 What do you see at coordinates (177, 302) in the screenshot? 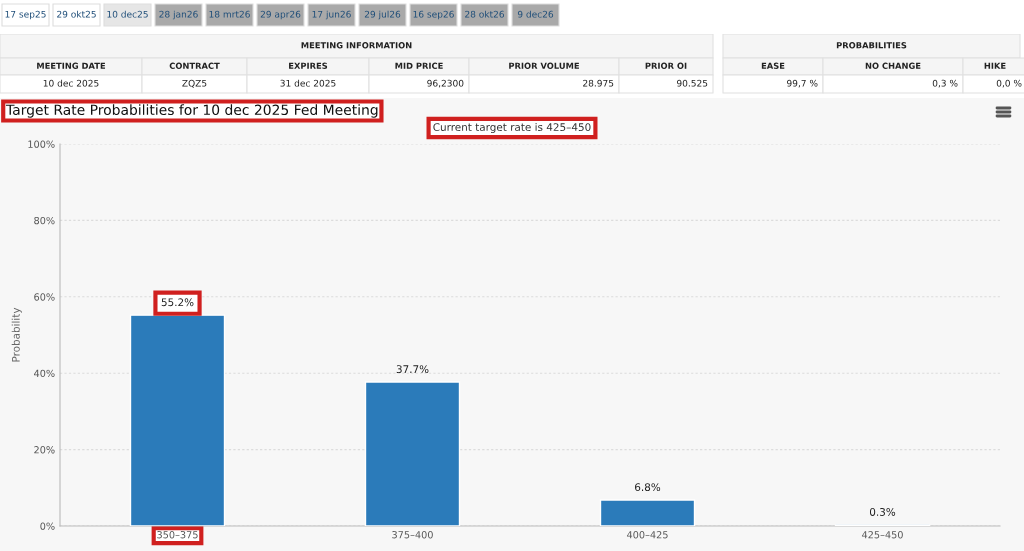
I see `data-label: 55.2%` at bounding box center [177, 302].